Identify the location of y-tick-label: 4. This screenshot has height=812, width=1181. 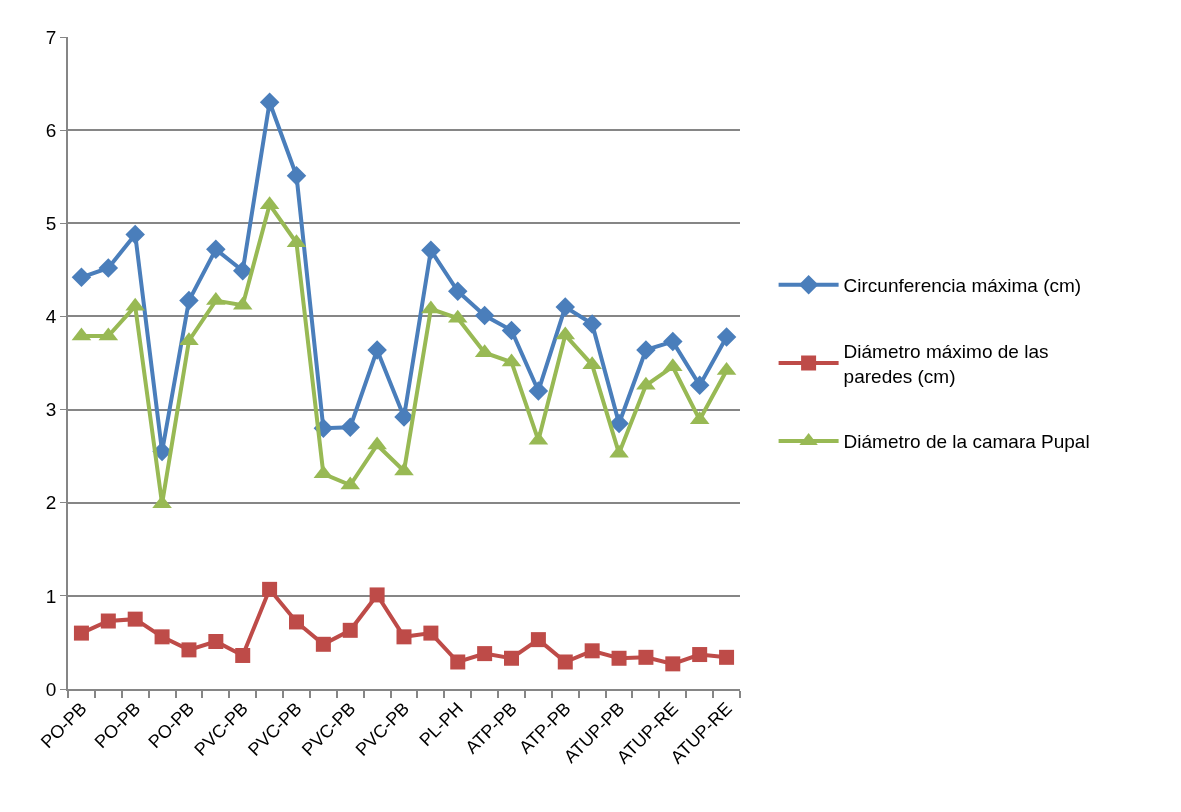
(51, 317).